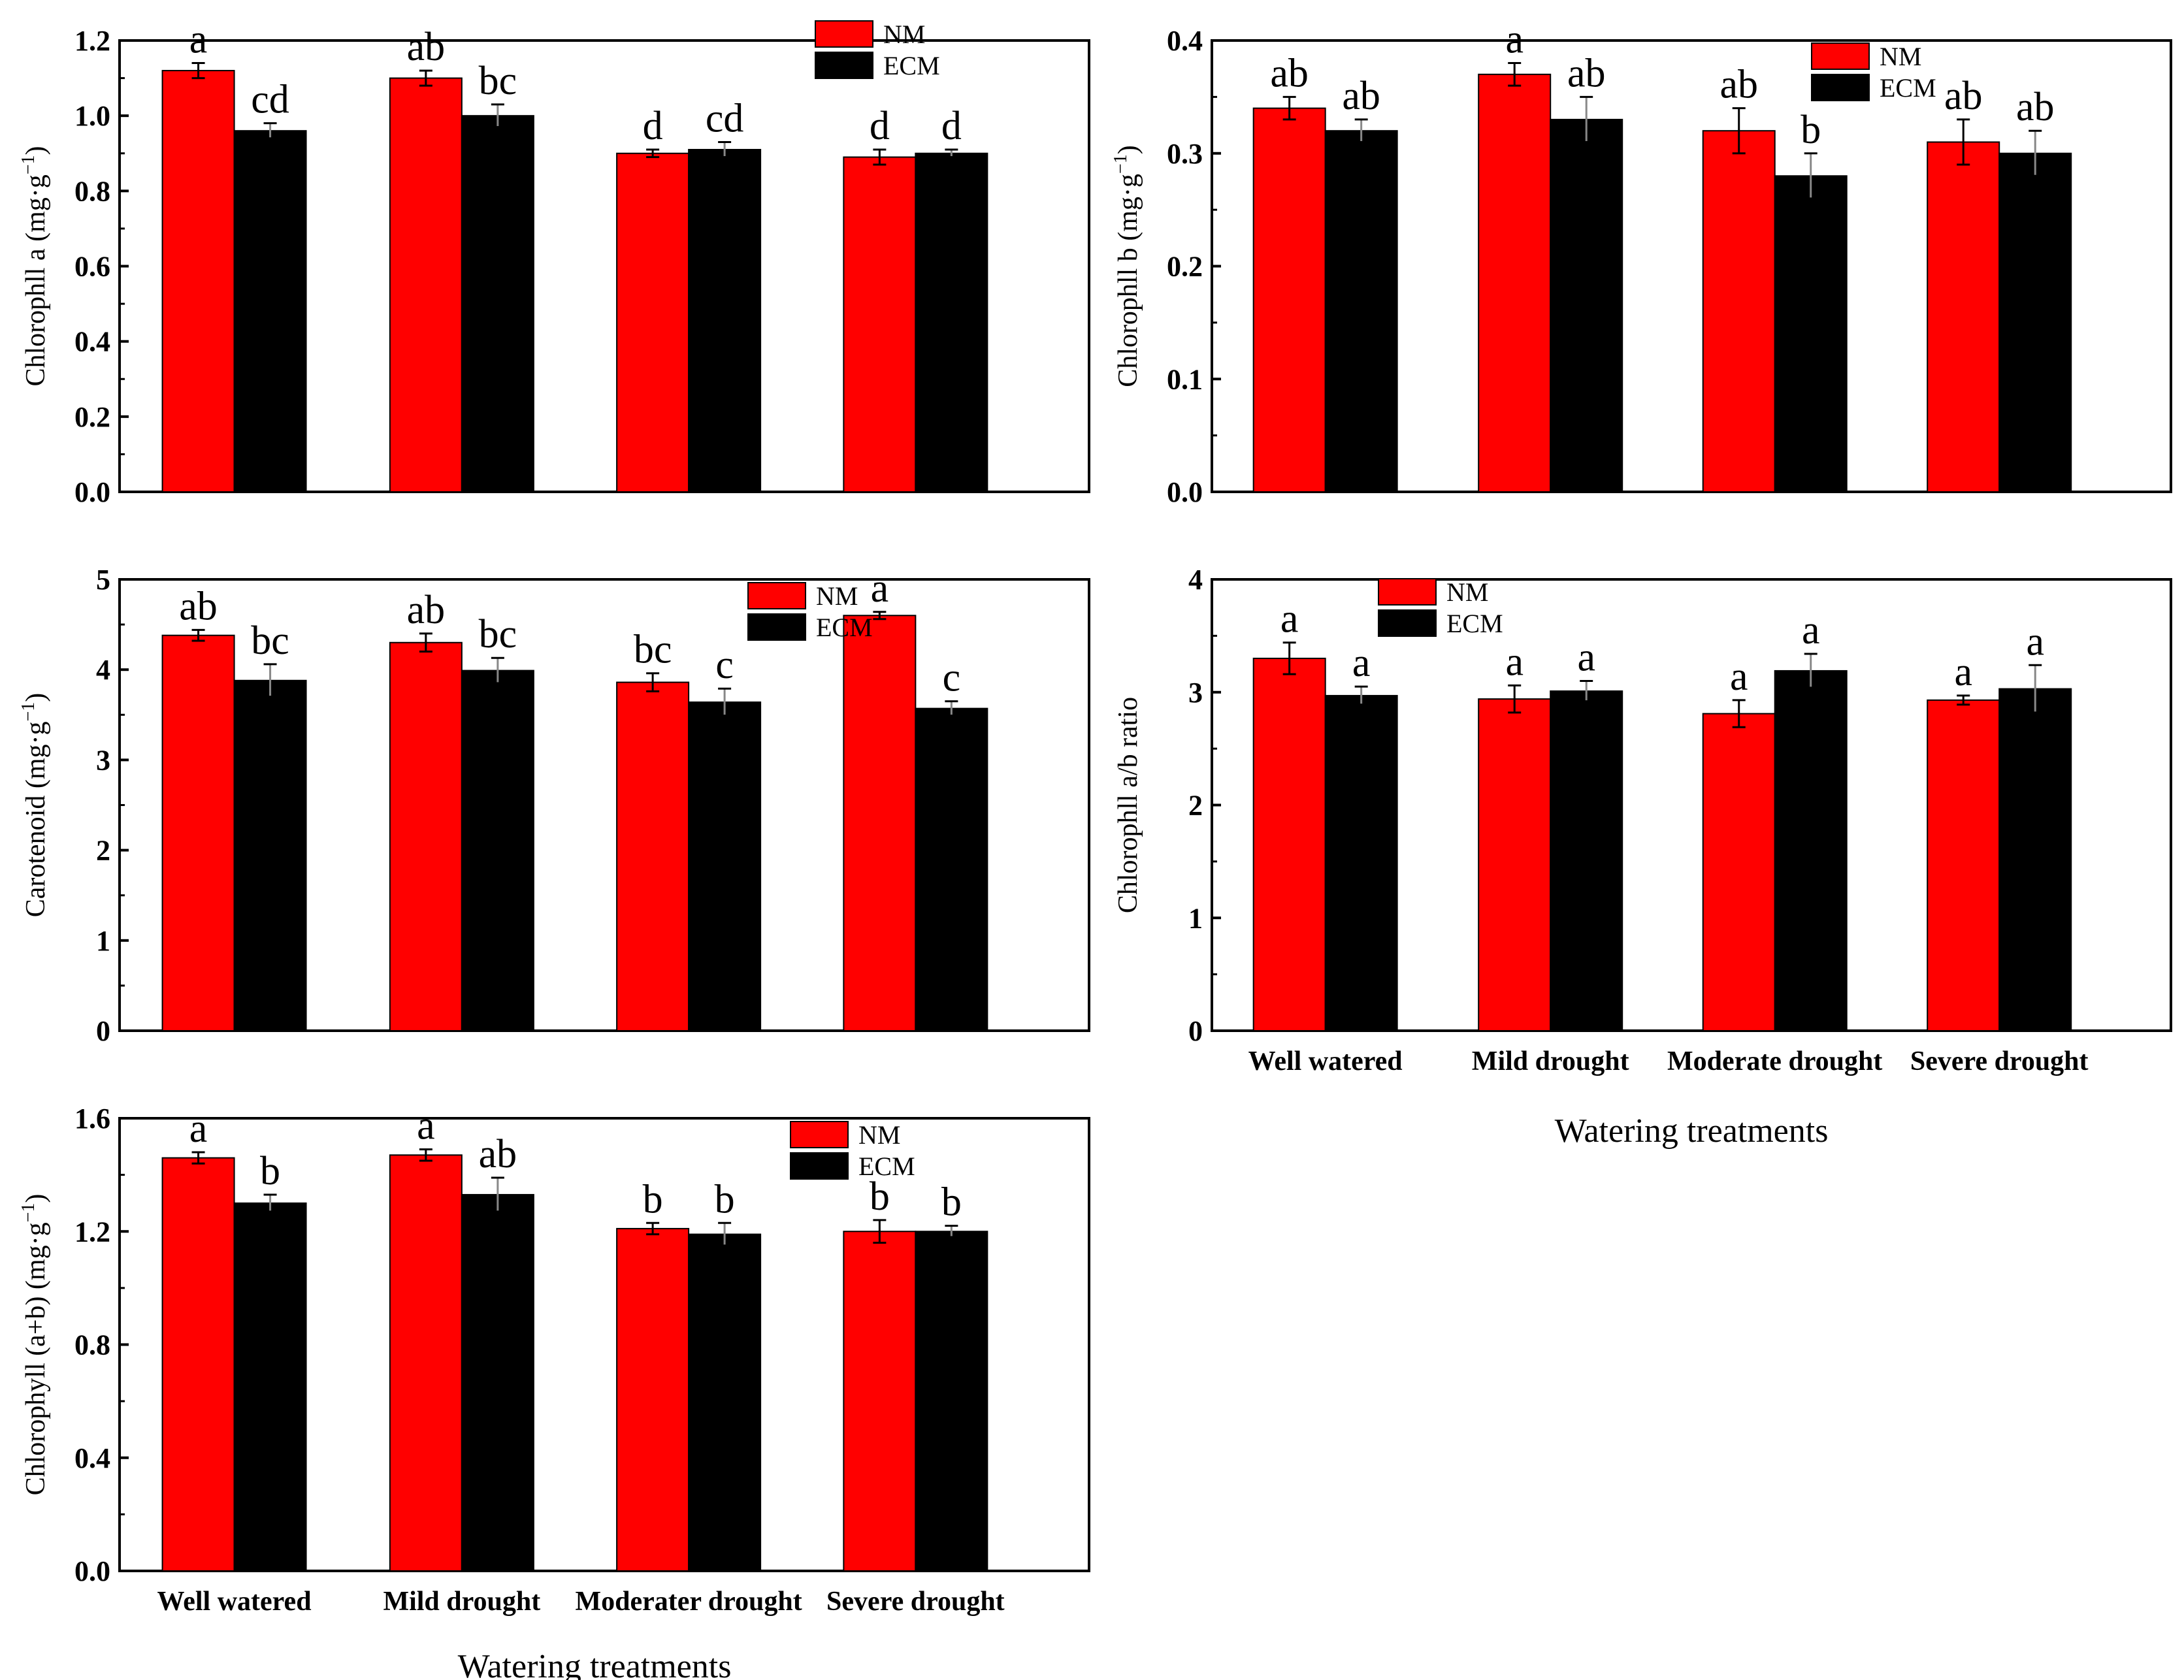 This screenshot has width=2184, height=1680. Describe the element at coordinates (1195, 806) in the screenshot. I see `y-tick-label: 2` at that location.